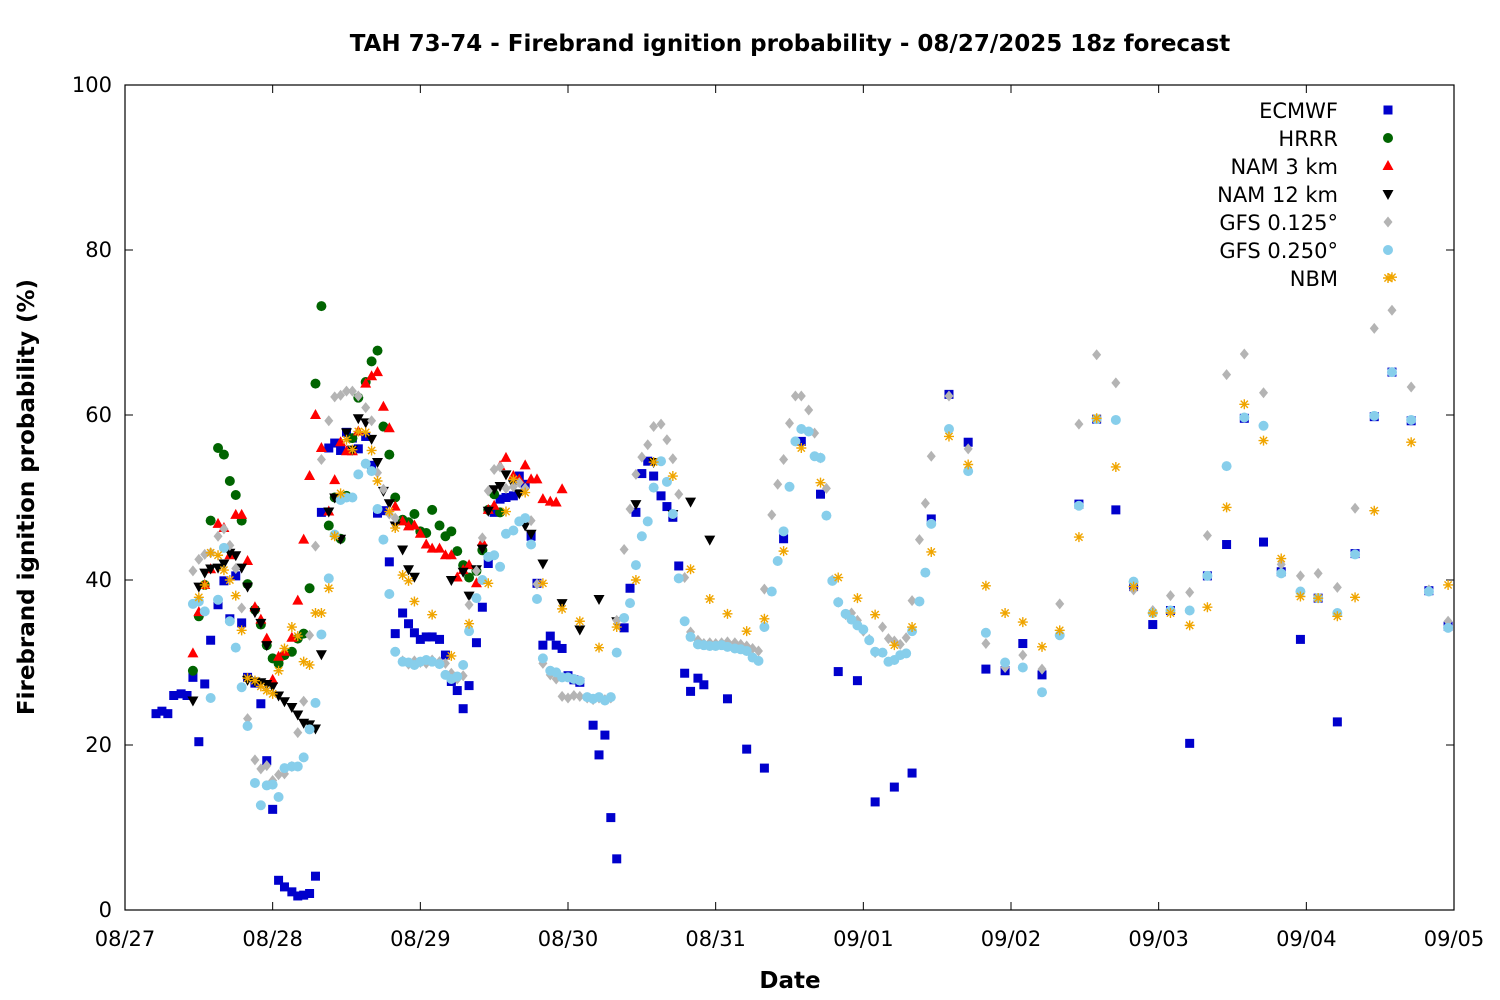 This screenshot has height=1000, width=1500. Describe the element at coordinates (789, 981) in the screenshot. I see `x-axis-label: Date` at that location.